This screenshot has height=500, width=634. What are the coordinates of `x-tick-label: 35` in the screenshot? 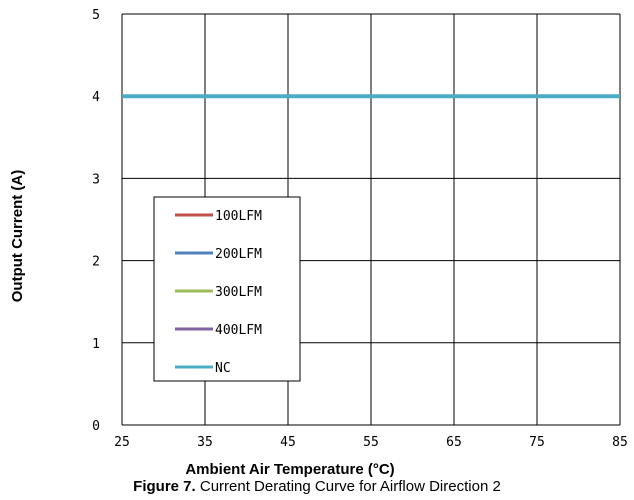 It's located at (205, 442).